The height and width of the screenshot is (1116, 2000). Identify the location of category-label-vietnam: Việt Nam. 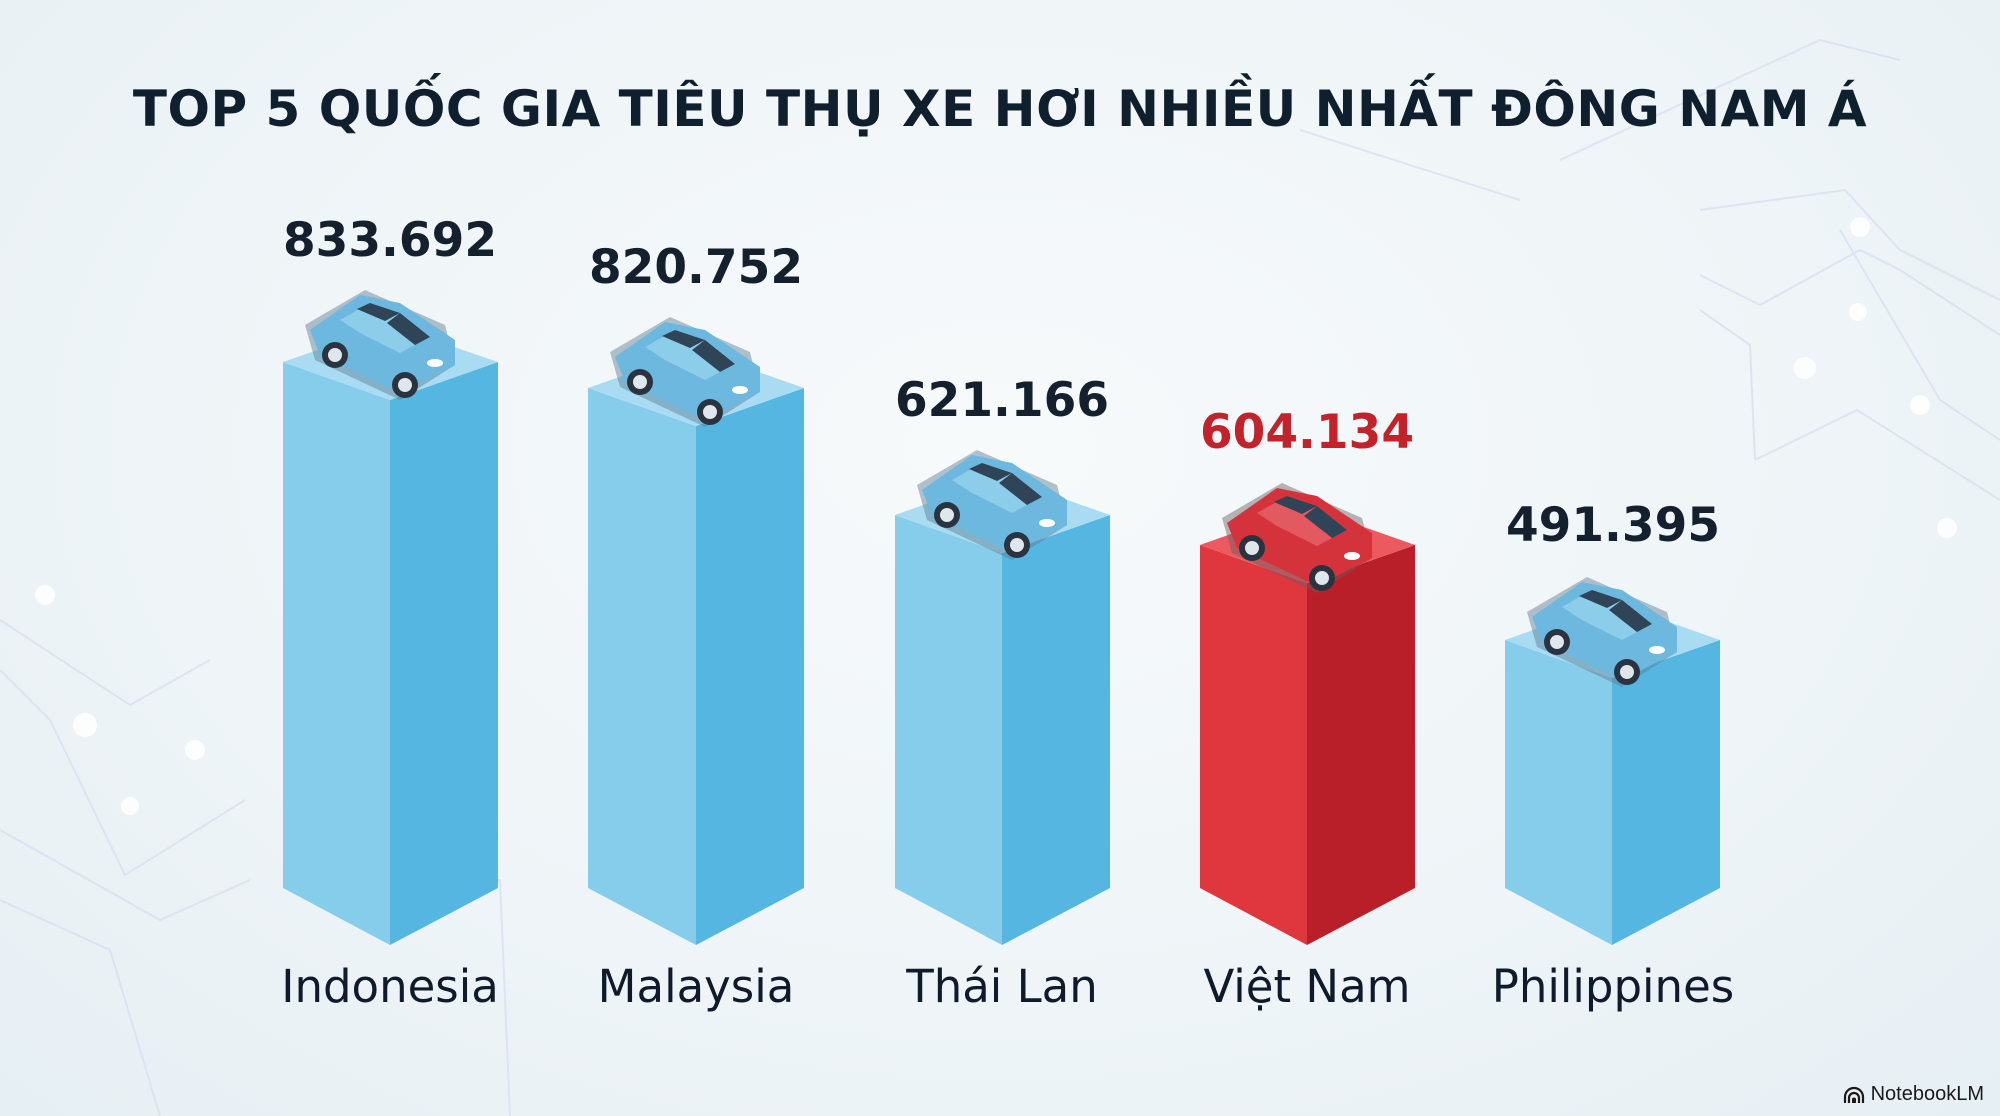
(1307, 986).